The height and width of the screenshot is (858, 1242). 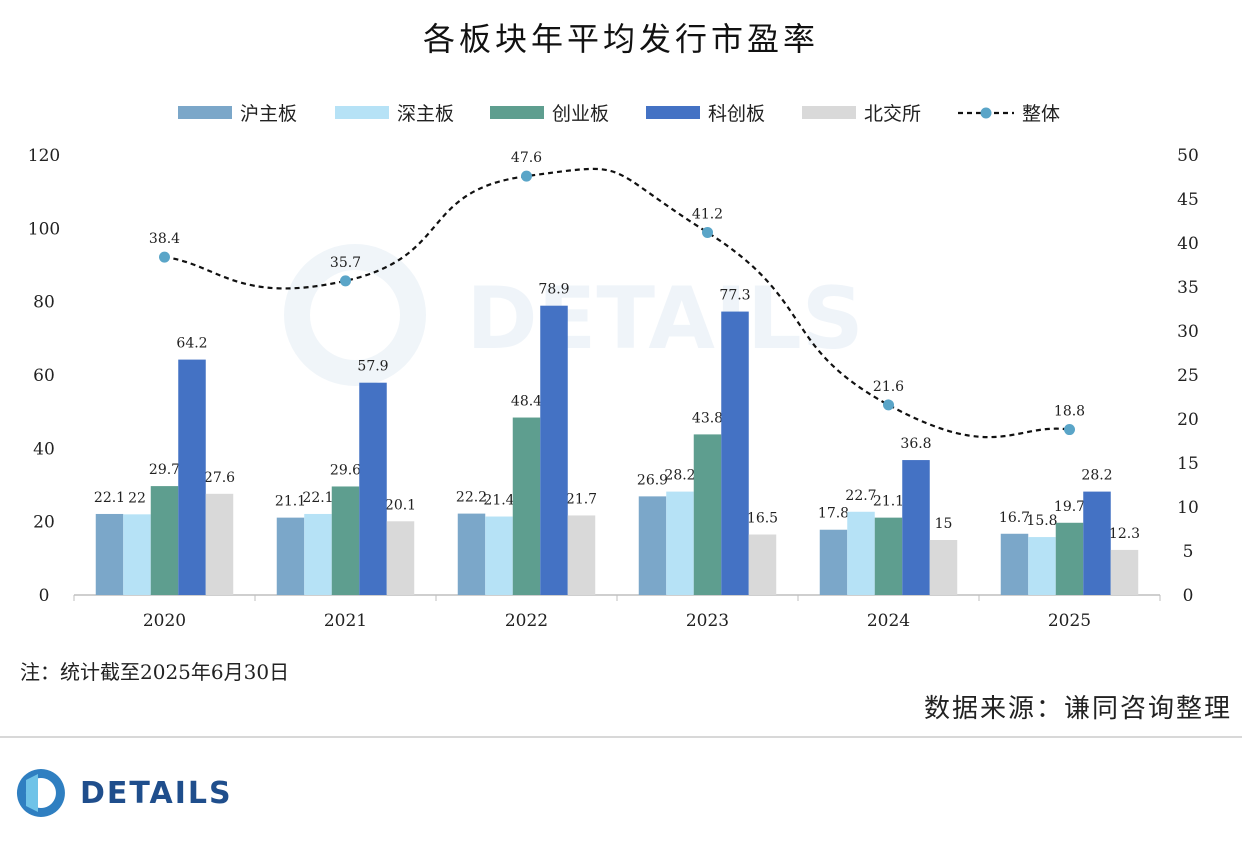 What do you see at coordinates (44, 449) in the screenshot?
I see `y-left-tick-label: 40` at bounding box center [44, 449].